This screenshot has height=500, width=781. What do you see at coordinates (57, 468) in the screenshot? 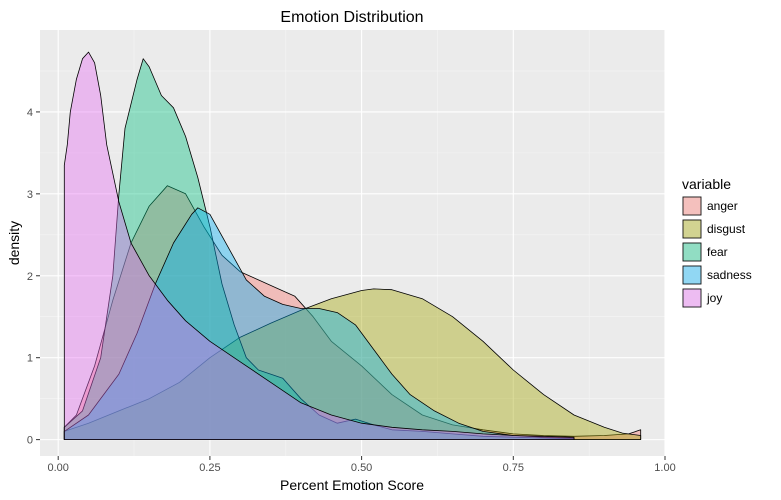
I see `x-tick-label: 0.00` at bounding box center [57, 468].